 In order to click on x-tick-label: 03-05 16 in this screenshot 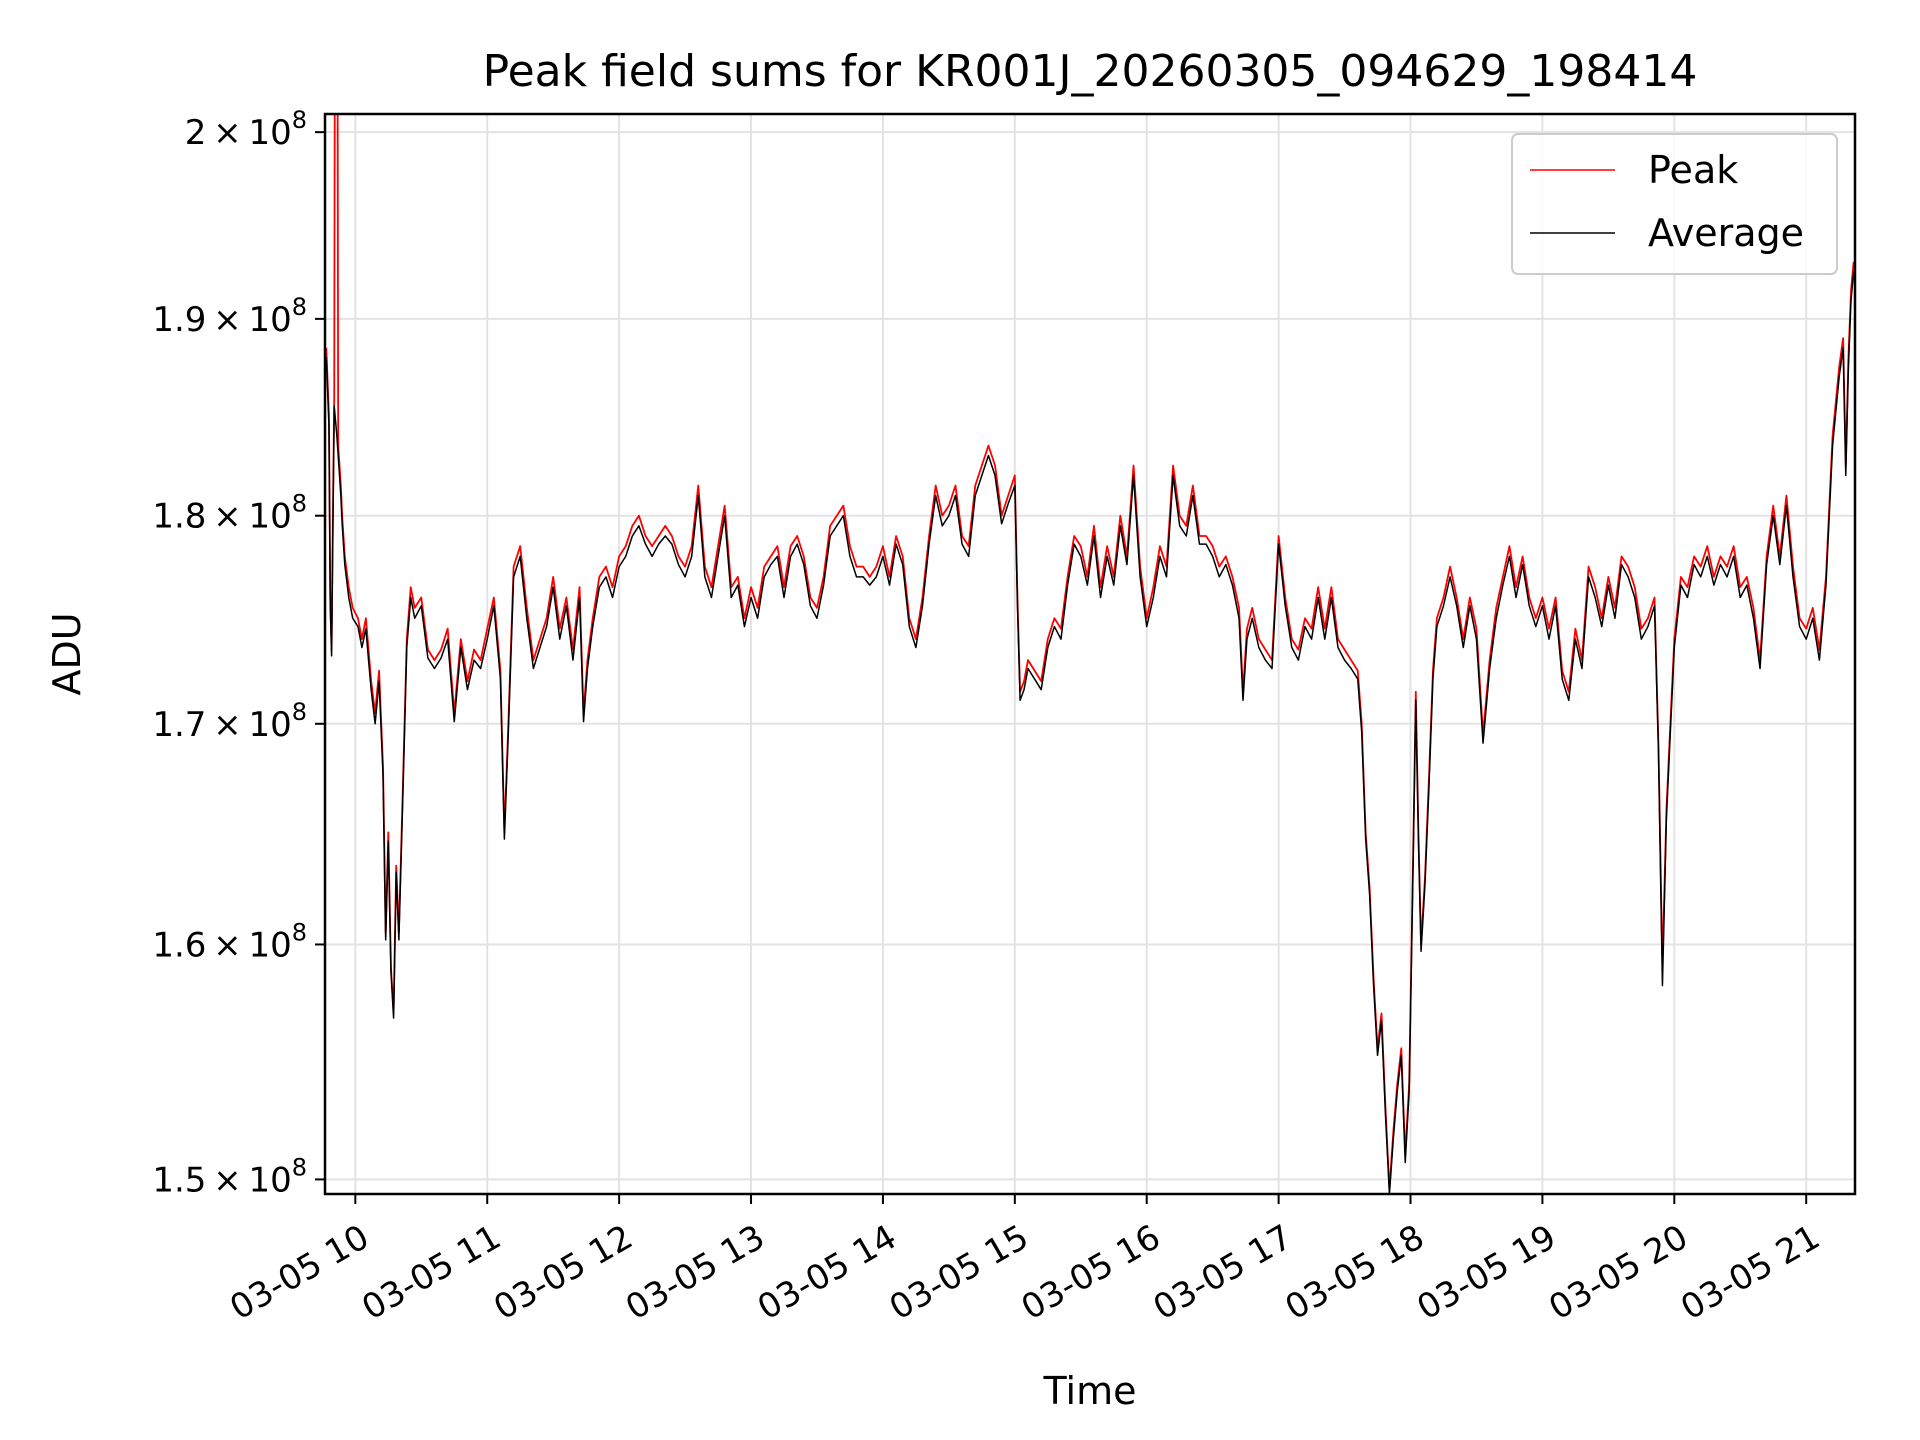, I will do `click(1091, 1272)`.